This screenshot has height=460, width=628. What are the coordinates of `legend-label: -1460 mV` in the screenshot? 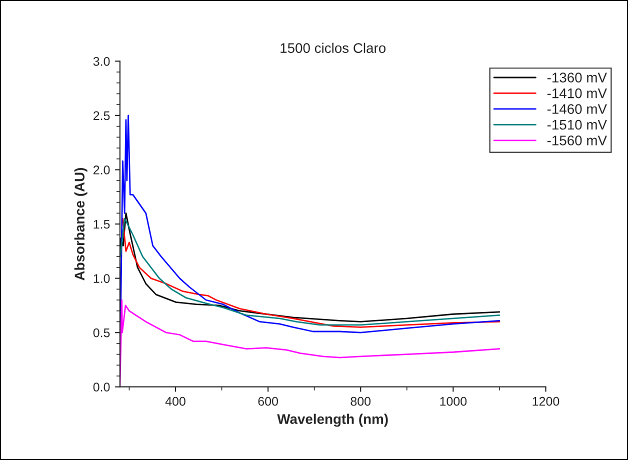 It's located at (577, 109).